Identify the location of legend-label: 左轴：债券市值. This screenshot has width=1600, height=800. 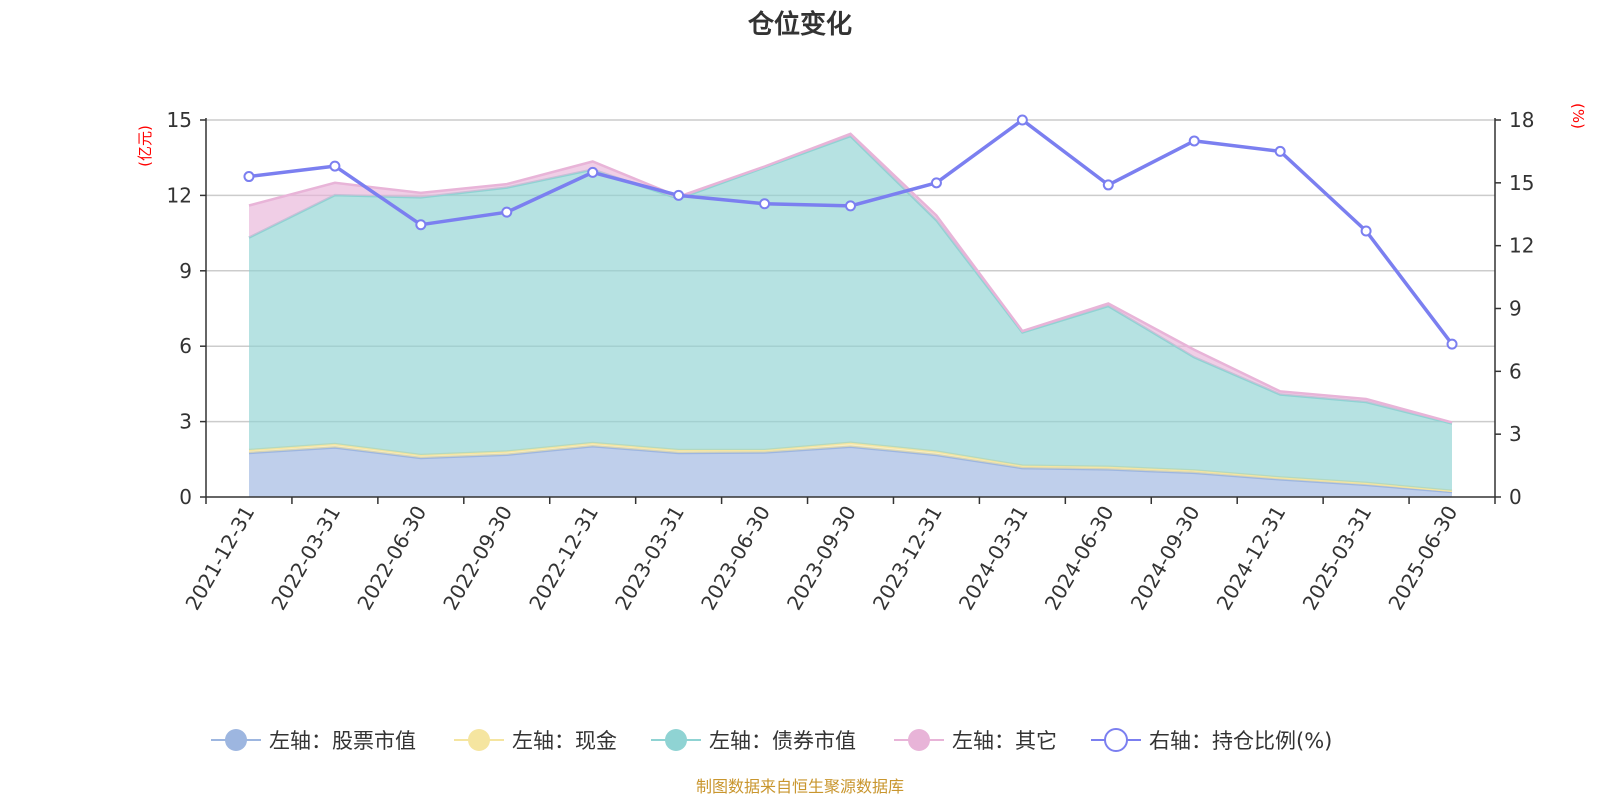
(782, 741).